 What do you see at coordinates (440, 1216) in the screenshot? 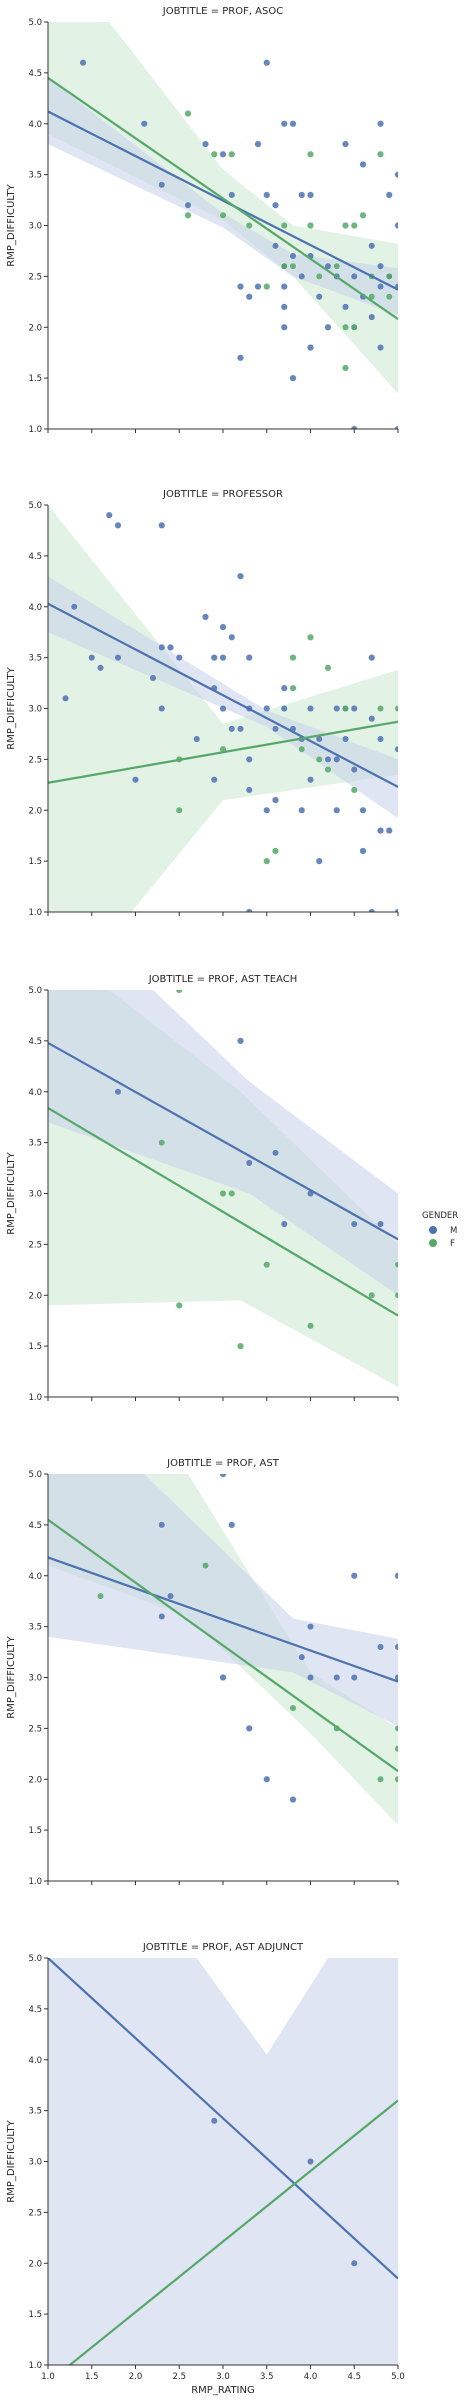
I see `legend-title: GENDER` at bounding box center [440, 1216].